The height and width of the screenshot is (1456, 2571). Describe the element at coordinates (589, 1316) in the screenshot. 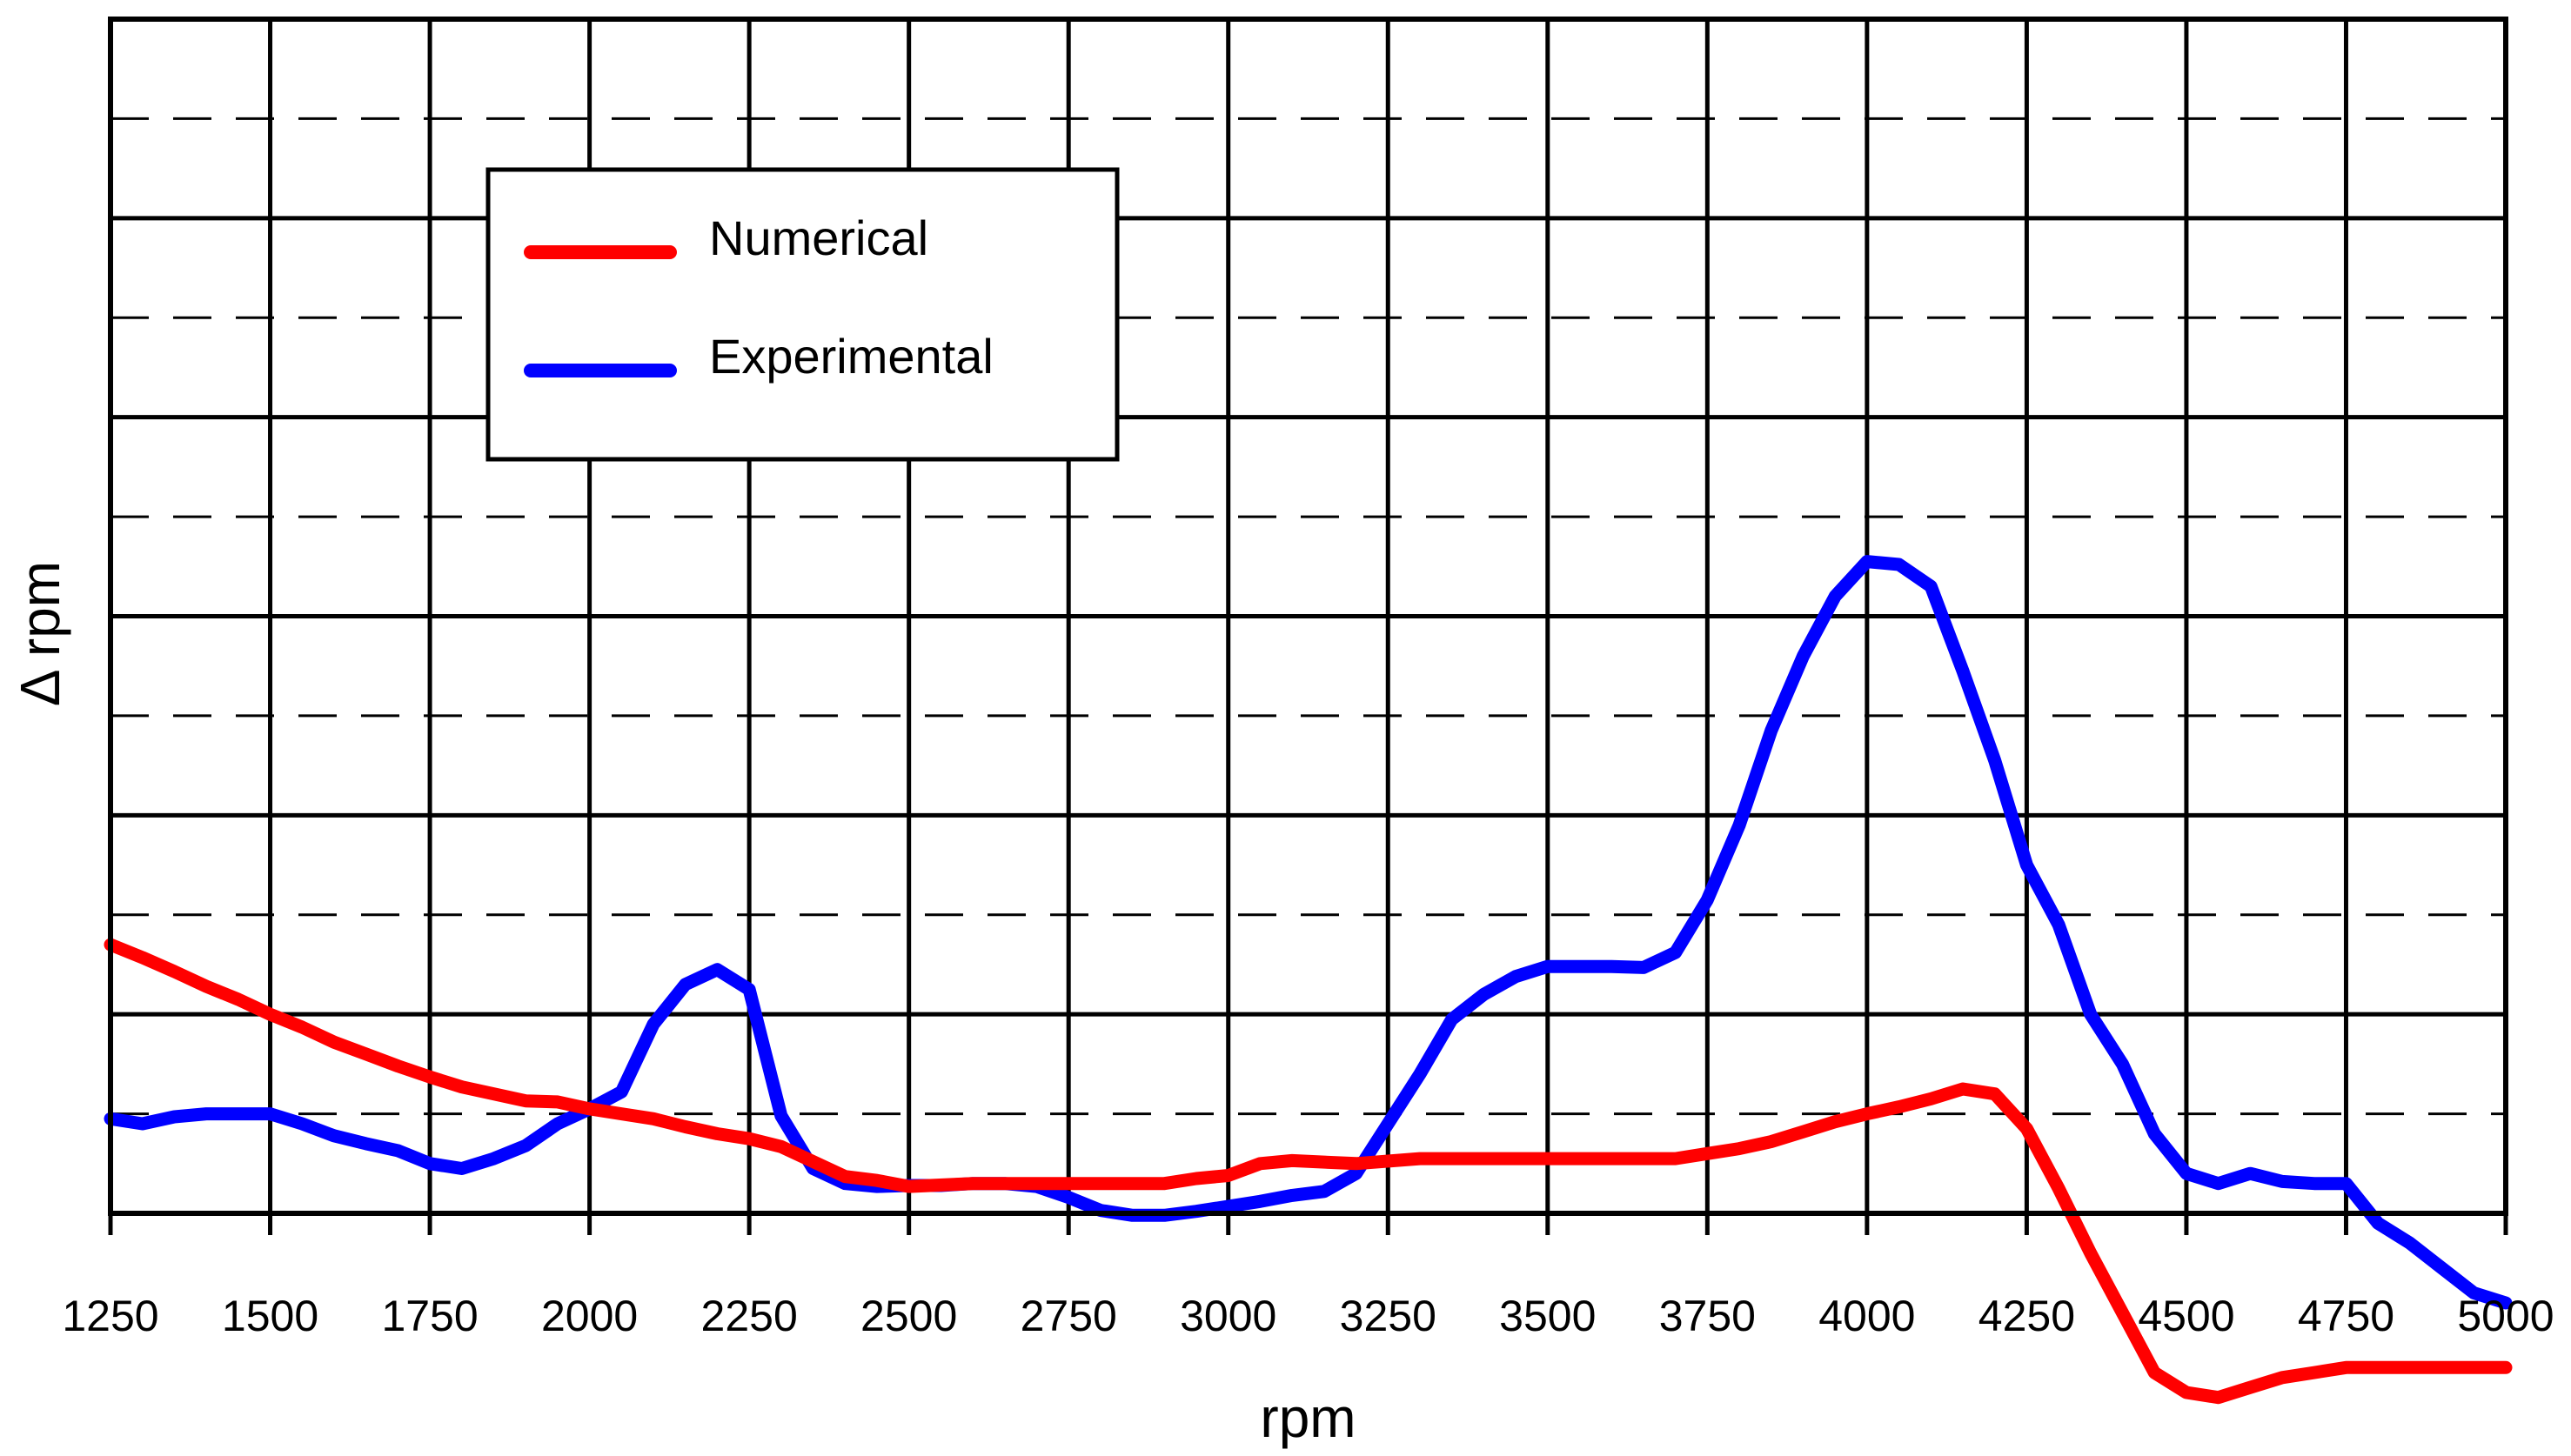

I see `x-tick-label: 2000` at that location.